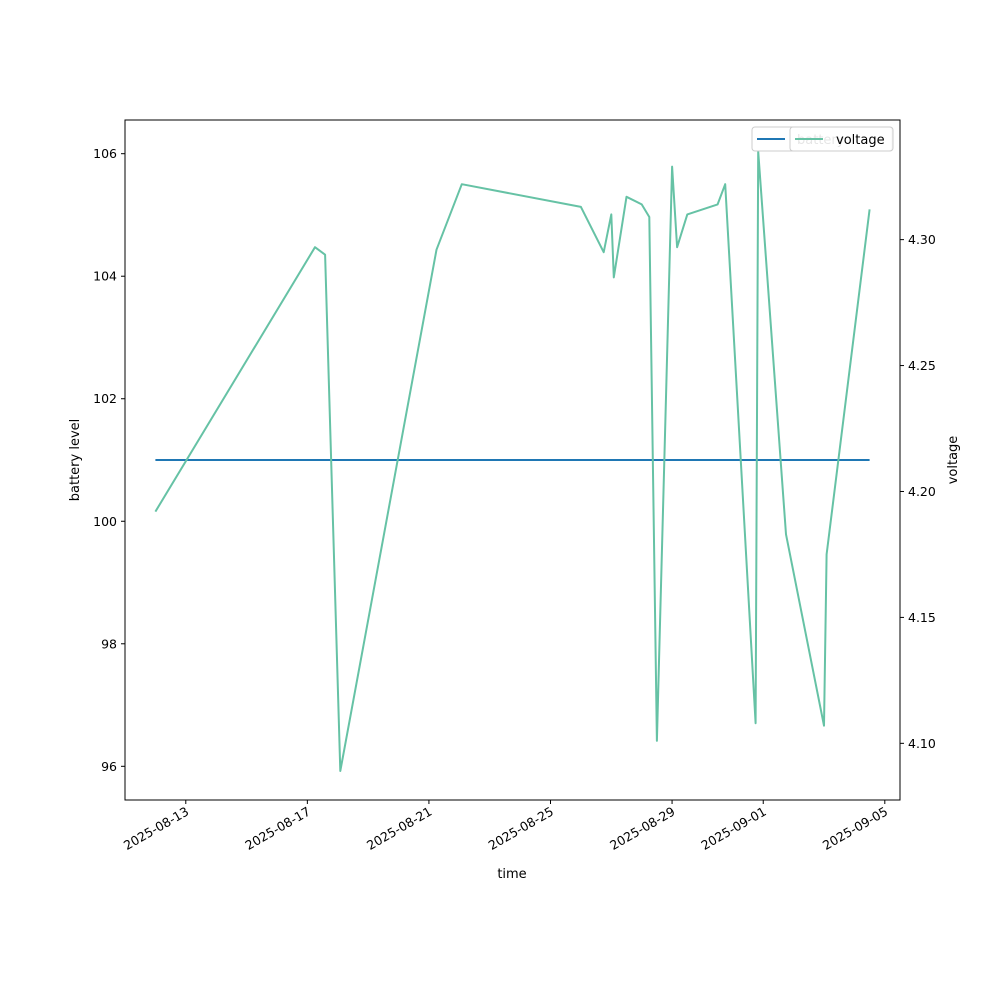 The width and height of the screenshot is (1000, 1000). Describe the element at coordinates (922, 743) in the screenshot. I see `y2-tick-label: 4.10` at that location.